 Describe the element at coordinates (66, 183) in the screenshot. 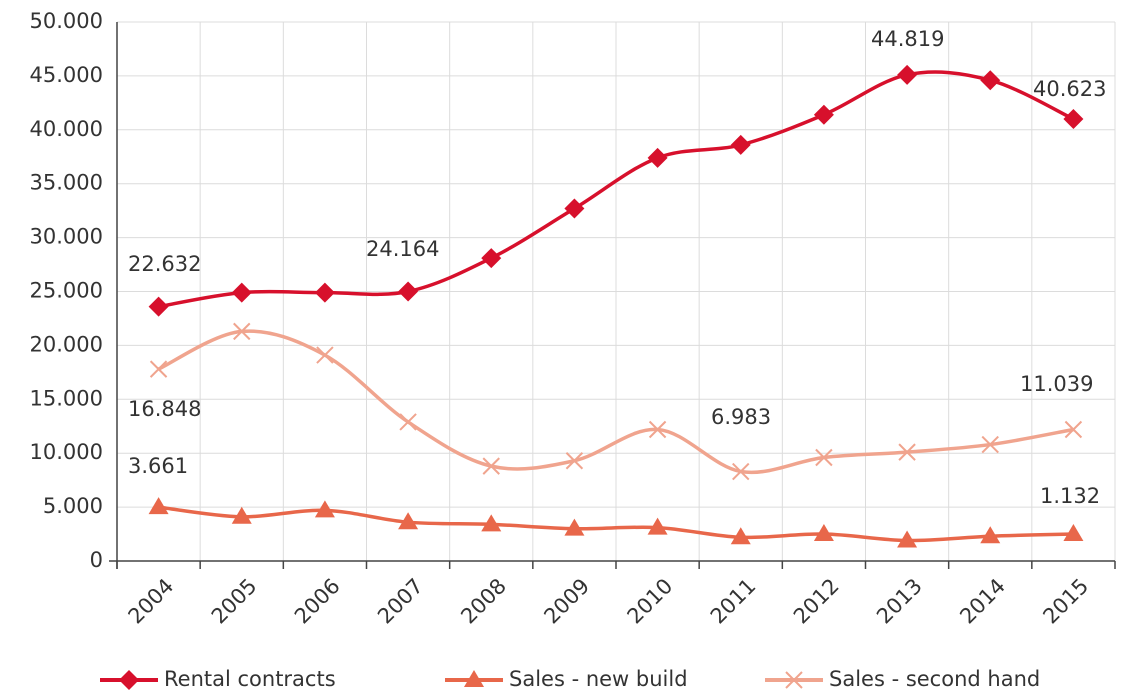

I see `y-tick-label: 35.000` at that location.